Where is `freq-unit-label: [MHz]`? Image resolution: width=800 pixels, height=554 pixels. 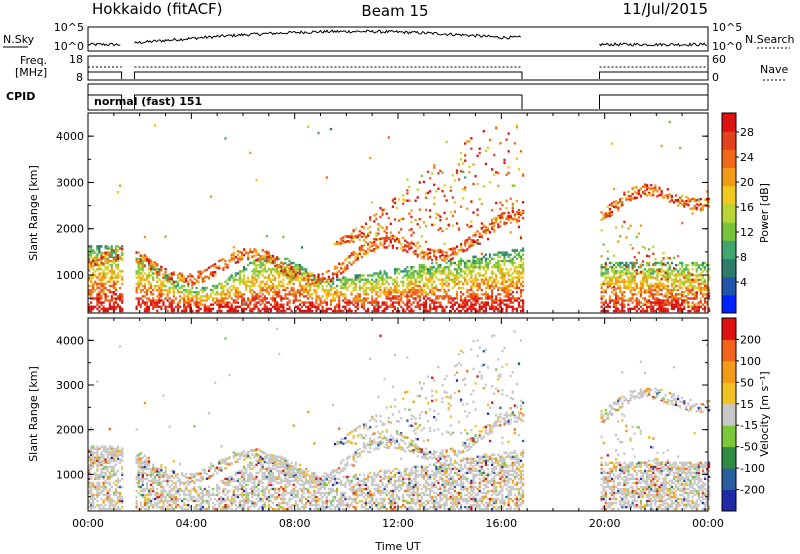
freq-unit-label: [MHz] is located at coordinates (31, 72).